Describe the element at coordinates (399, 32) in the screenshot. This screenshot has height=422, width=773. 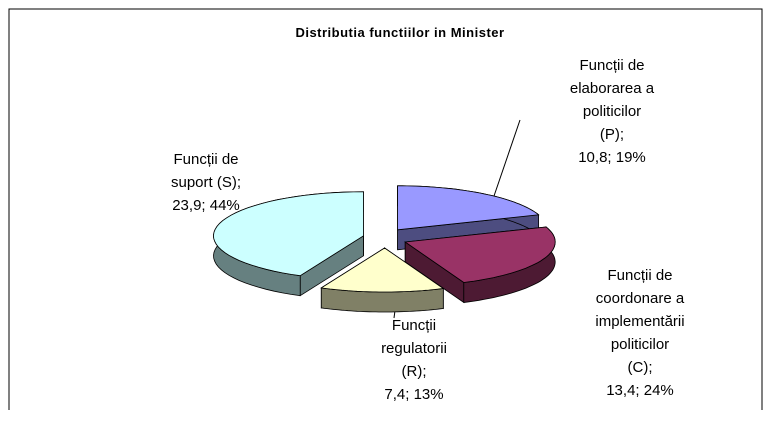
I see `chart-title: Distributia functiilor in Minister` at that location.